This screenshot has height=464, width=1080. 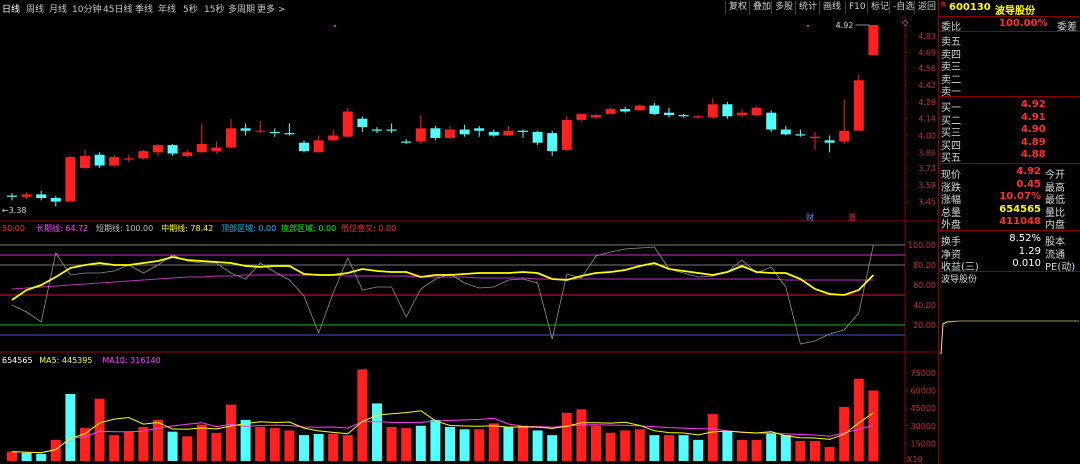 What do you see at coordinates (1055, 200) in the screenshot?
I see `quote-label-right: 最低` at bounding box center [1055, 200].